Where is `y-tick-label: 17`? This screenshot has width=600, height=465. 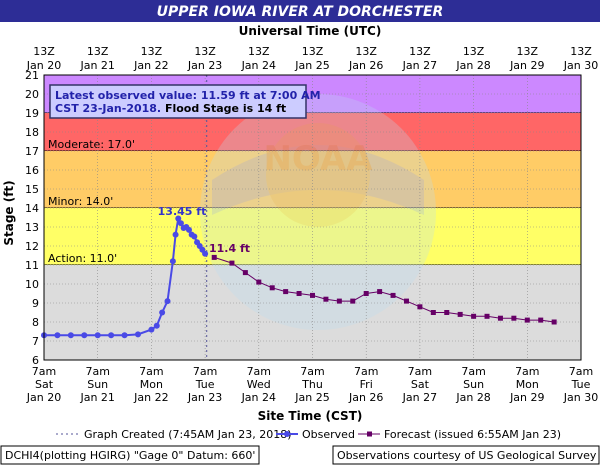
y-tick-label: 17 is located at coordinates (32, 151).